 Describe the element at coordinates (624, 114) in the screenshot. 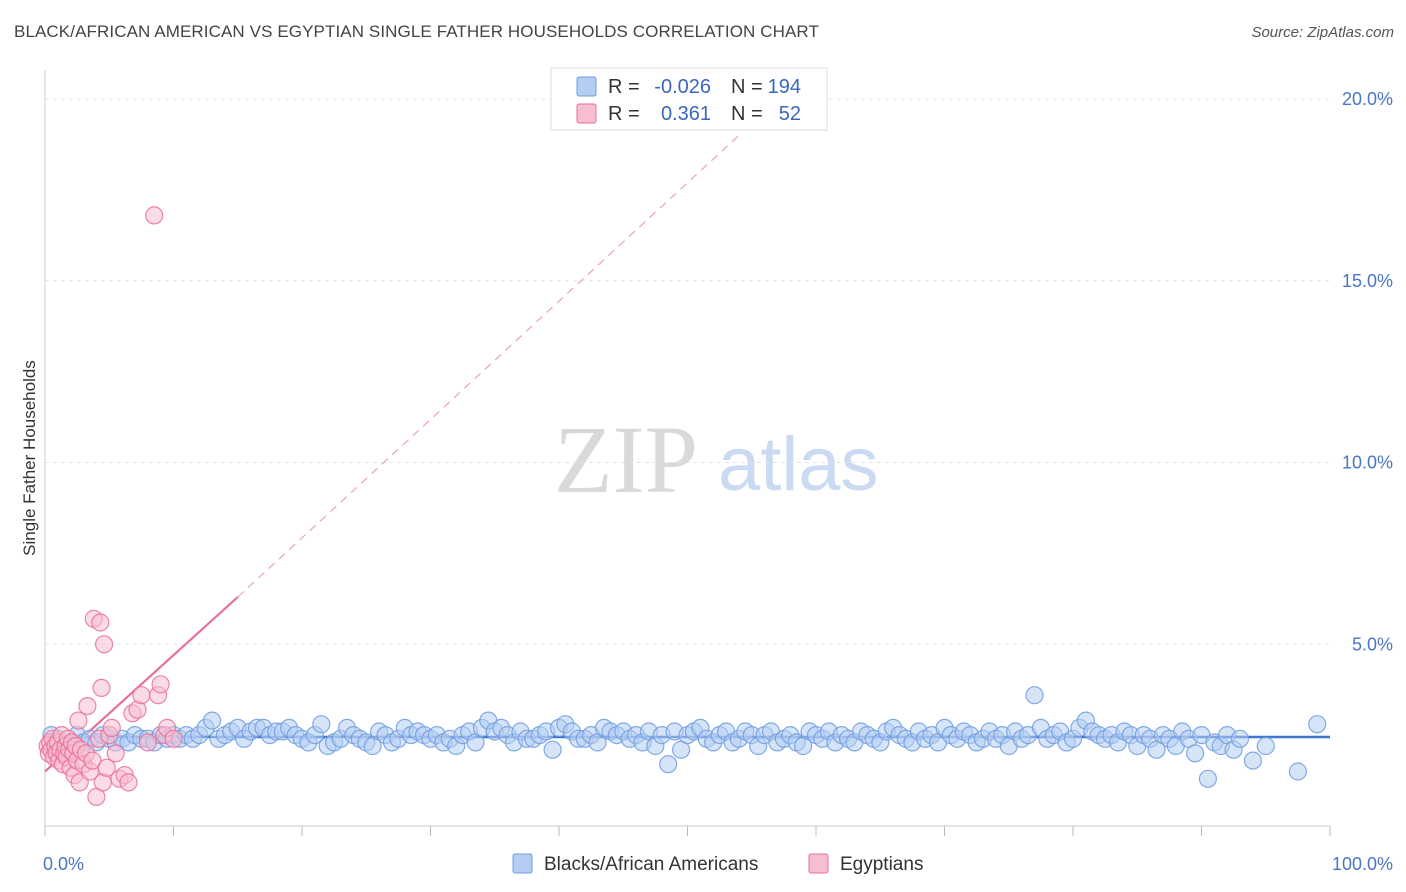

I see `stats-r-label-2: R =` at that location.